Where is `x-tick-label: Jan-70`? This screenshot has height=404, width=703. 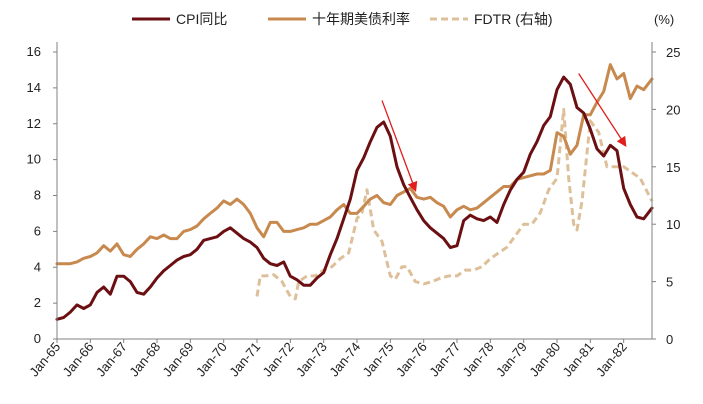
x-tick-label: Jan-70 is located at coordinates (211, 359).